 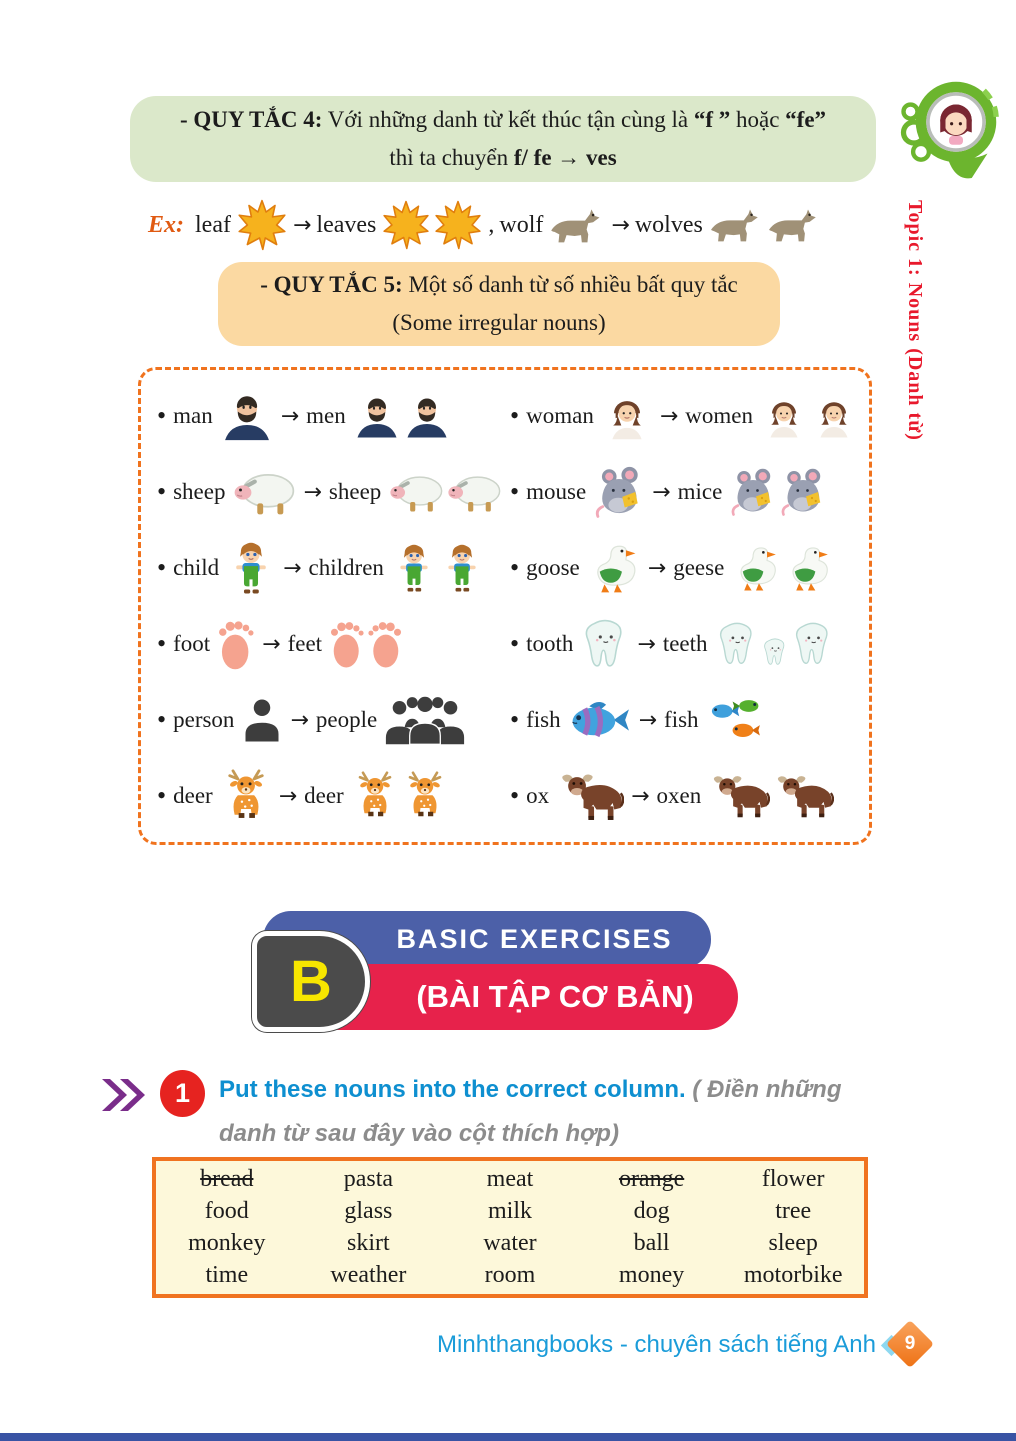 I want to click on word-cell: bread, so click(x=227, y=1179).